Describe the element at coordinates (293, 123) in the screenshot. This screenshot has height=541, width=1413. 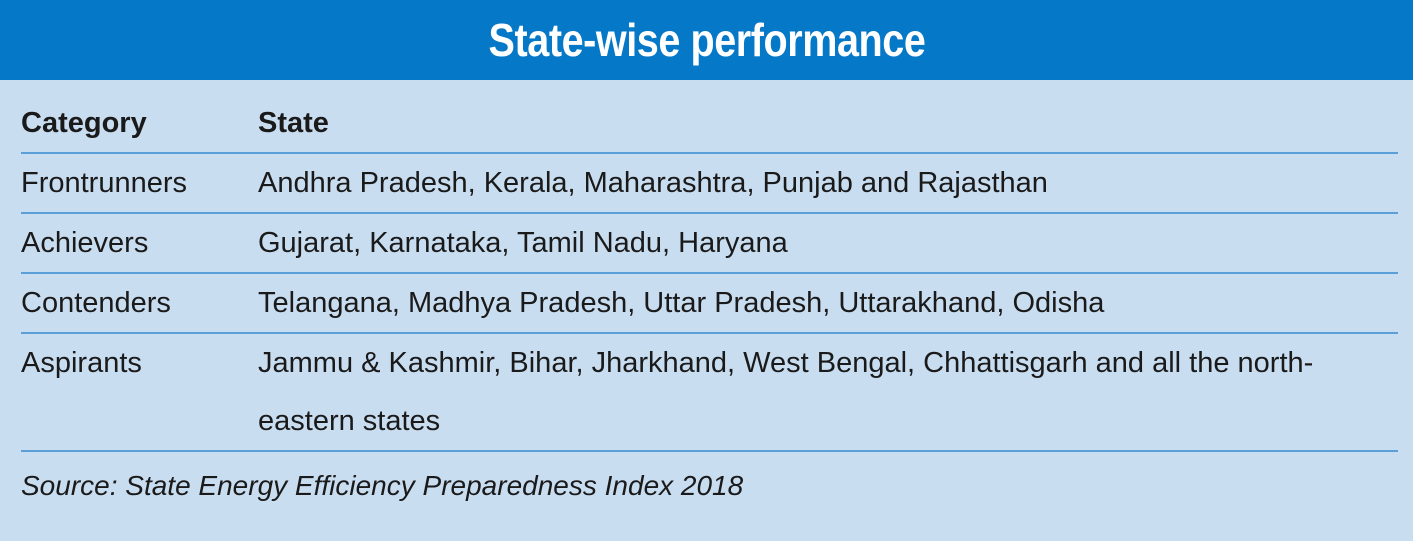
I see `state-column-header: State` at that location.